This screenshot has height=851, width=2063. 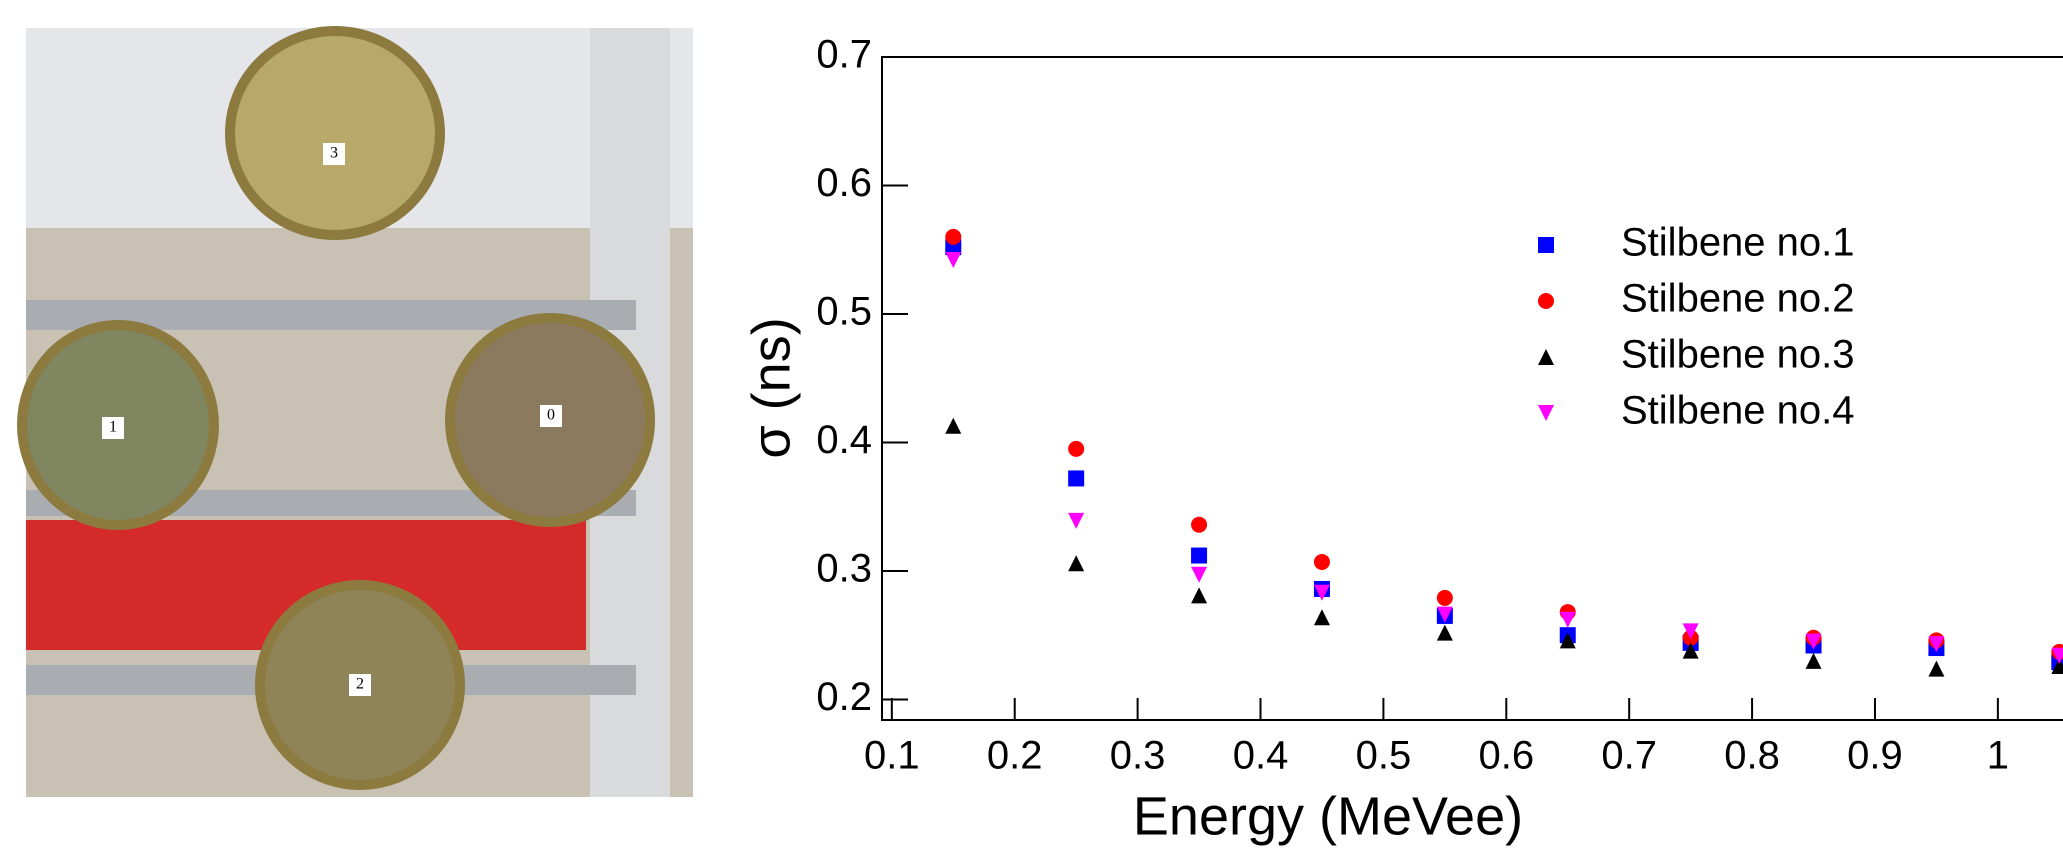 What do you see at coordinates (892, 756) in the screenshot?
I see `x-tick-label: 0.1` at bounding box center [892, 756].